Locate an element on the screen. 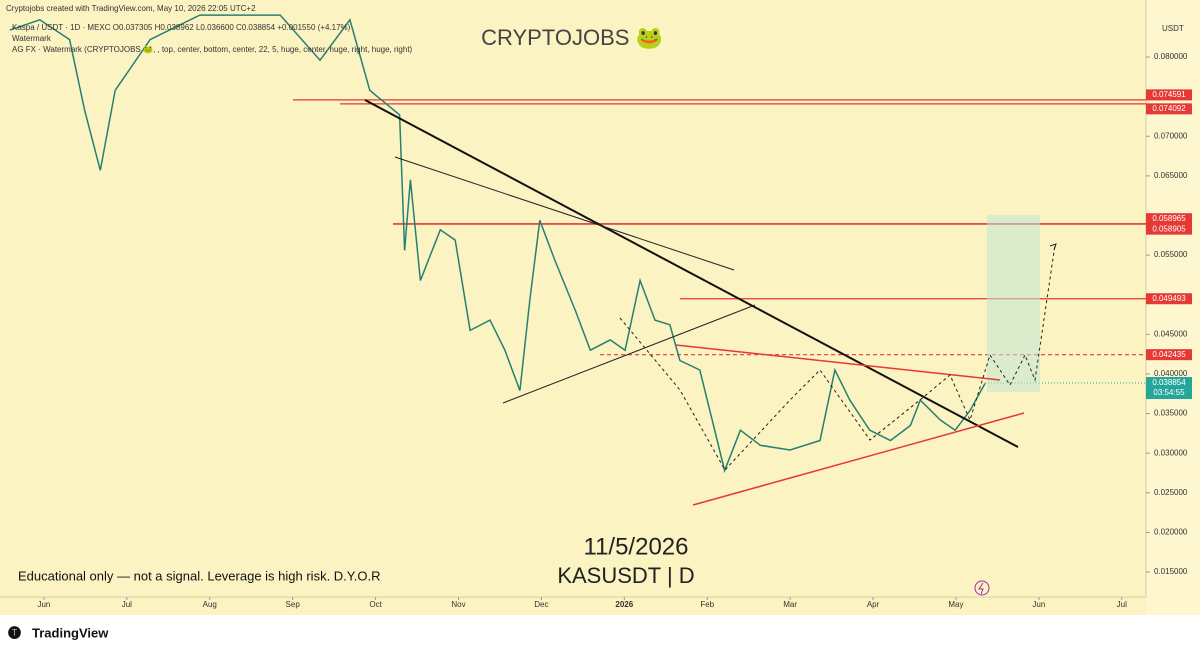  projection-arrow is located at coordinates (1053, 247).